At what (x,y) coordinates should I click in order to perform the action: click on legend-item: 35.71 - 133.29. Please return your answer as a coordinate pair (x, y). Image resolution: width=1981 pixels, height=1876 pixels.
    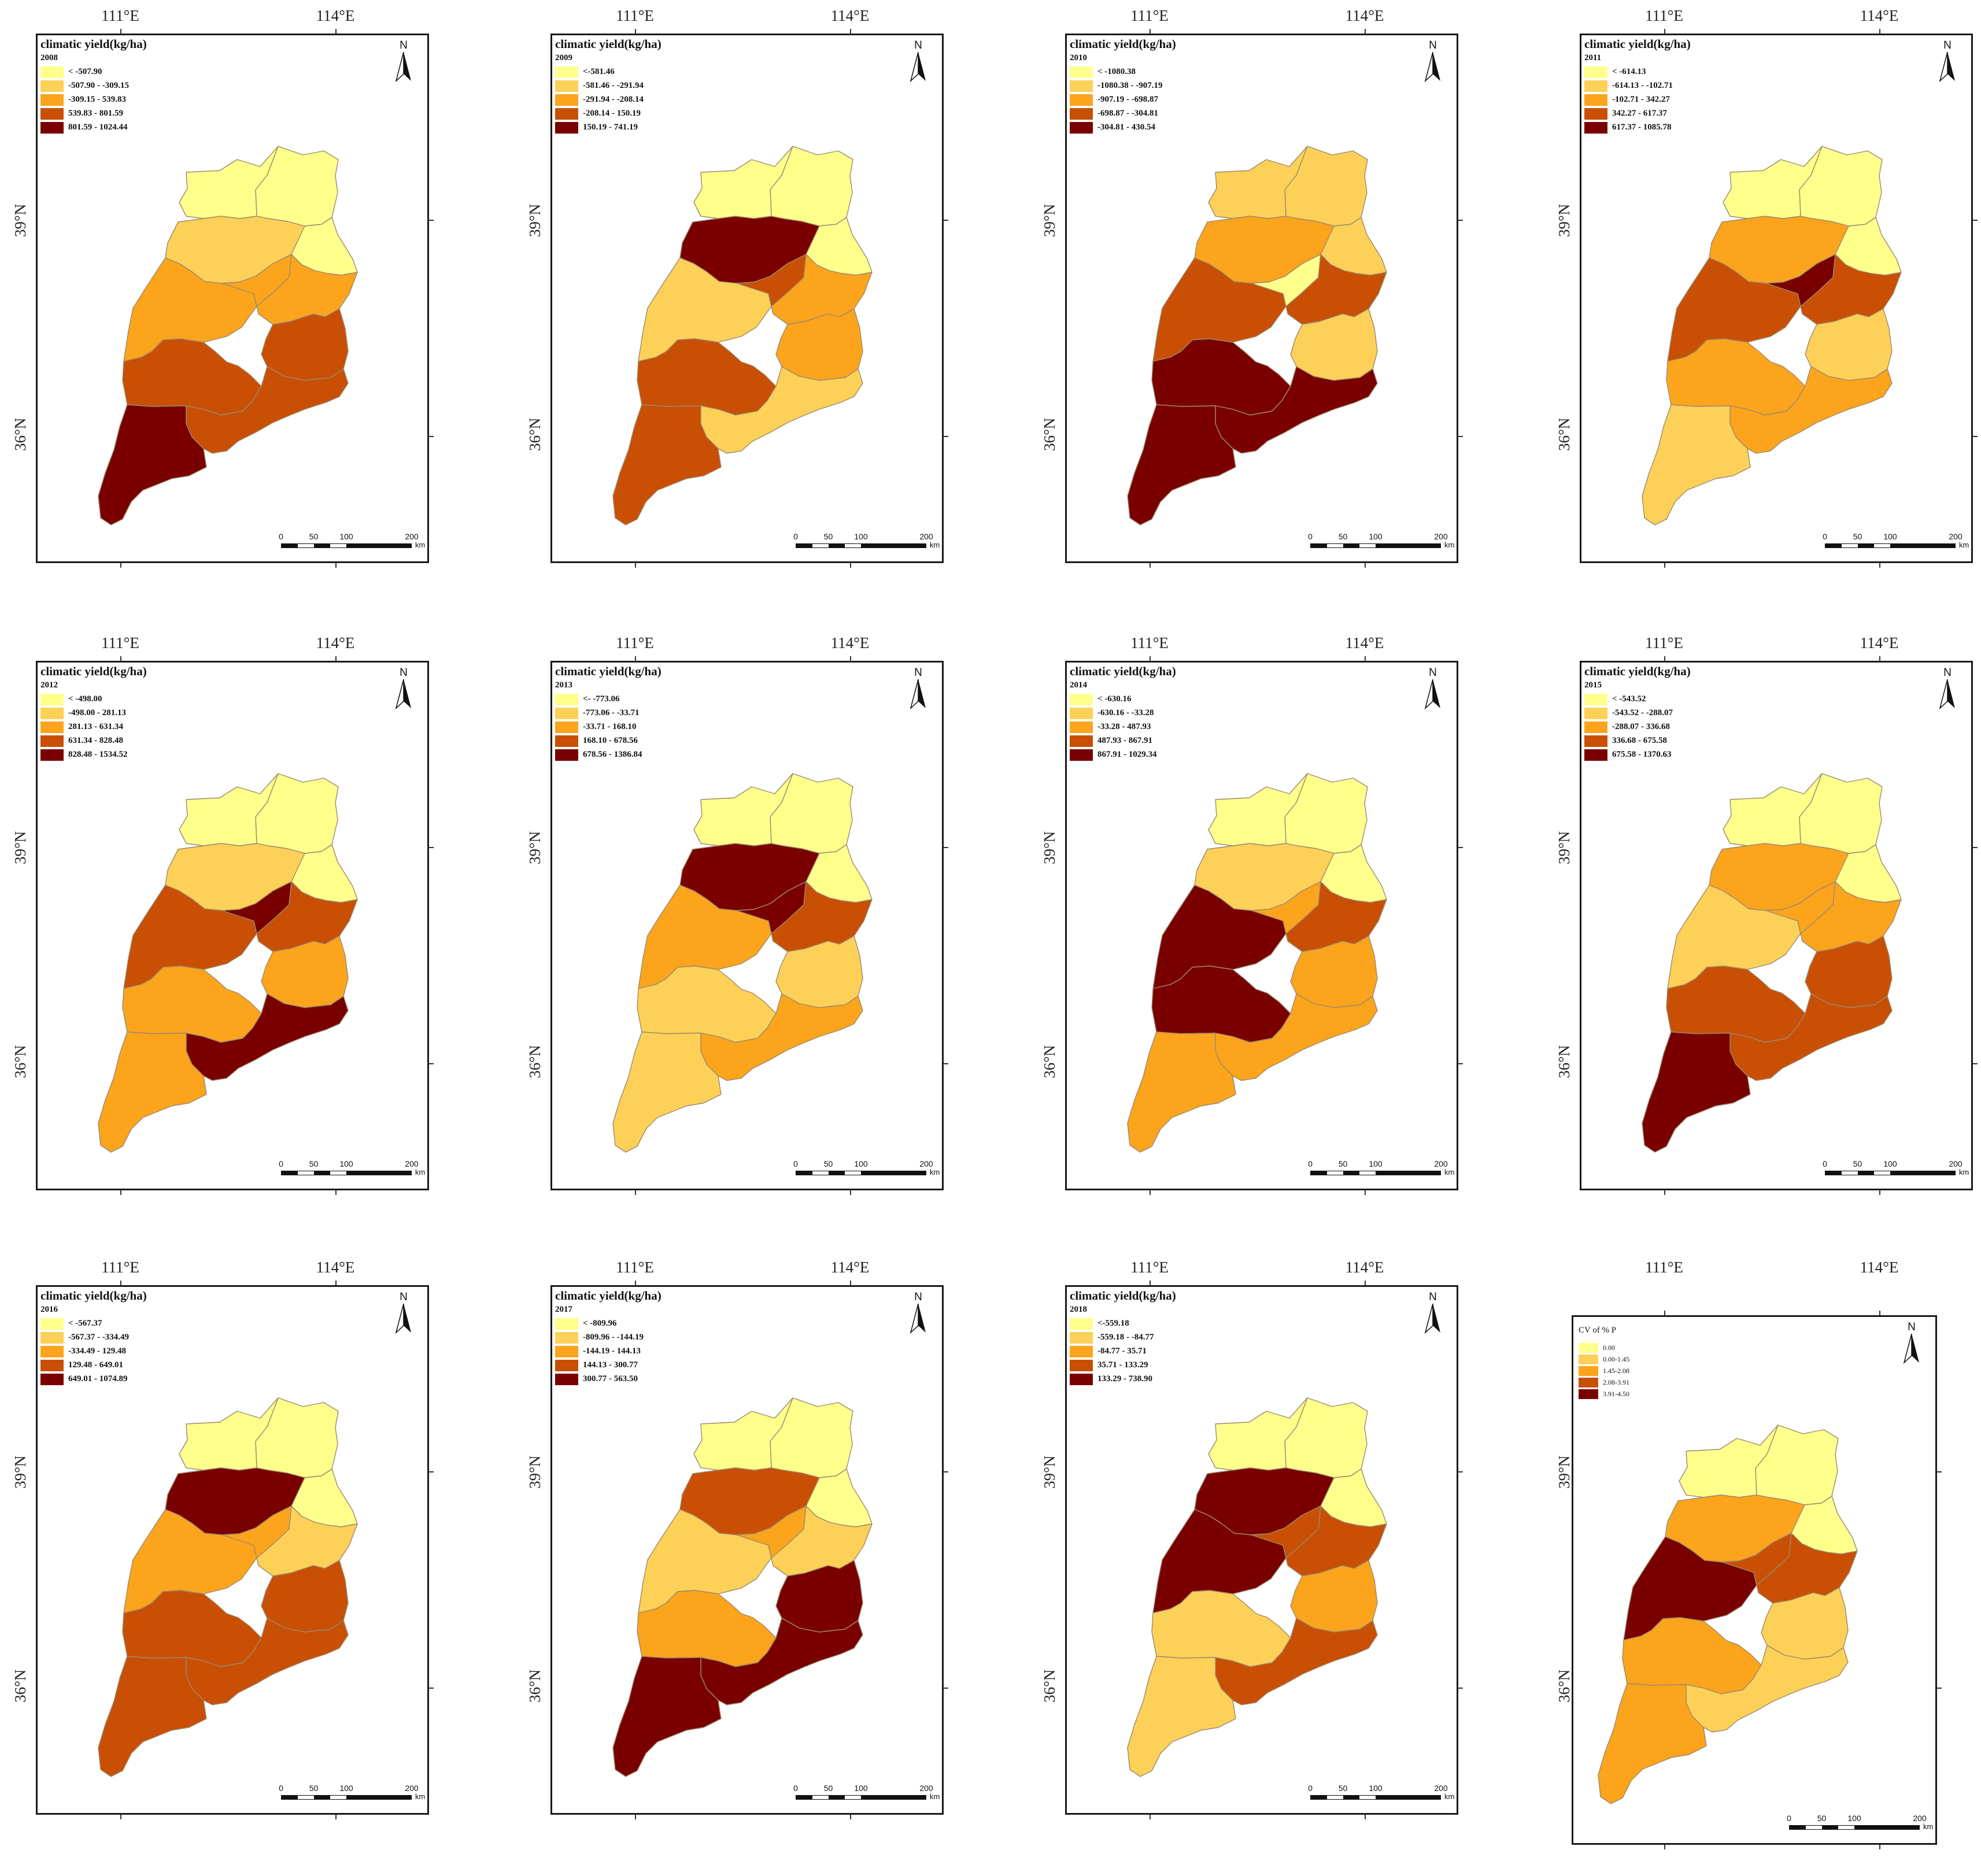
    Looking at the image, I should click on (1109, 1365).